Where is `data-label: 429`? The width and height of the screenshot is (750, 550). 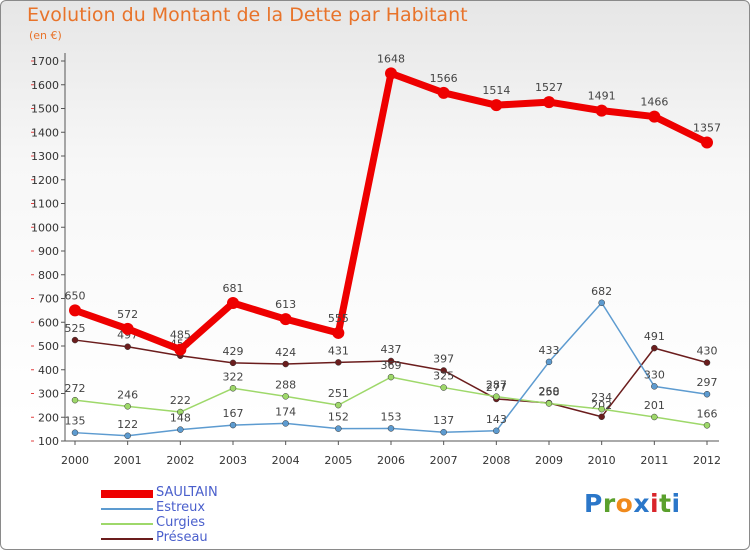 data-label: 429 is located at coordinates (233, 351).